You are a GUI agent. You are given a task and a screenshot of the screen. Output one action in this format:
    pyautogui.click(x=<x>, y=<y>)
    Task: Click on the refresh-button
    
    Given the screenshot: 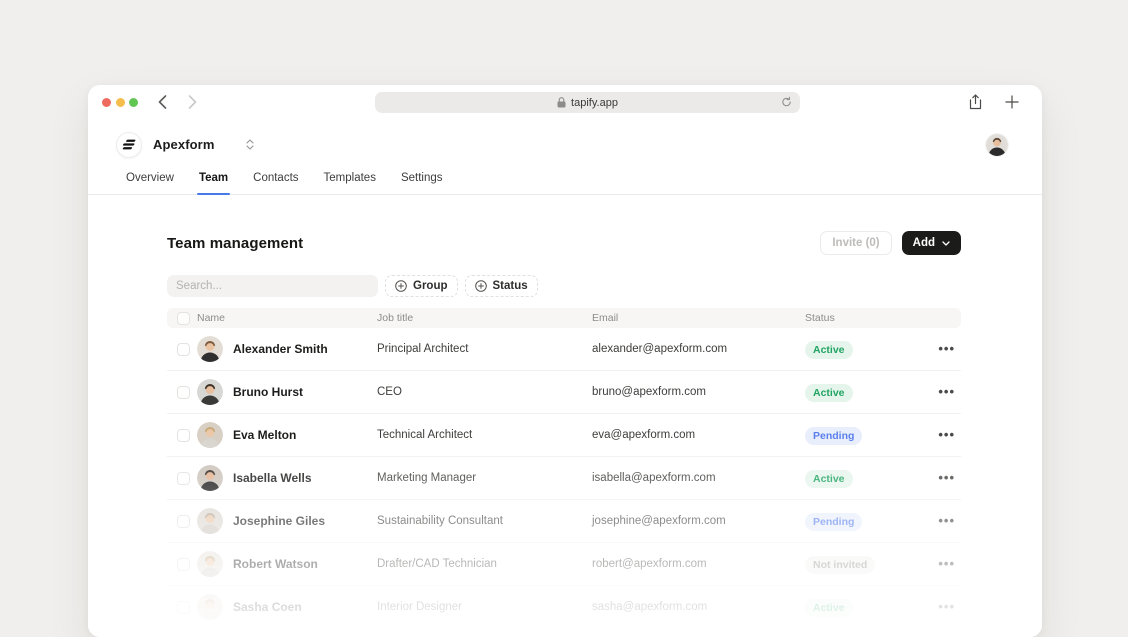 What is the action you would take?
    pyautogui.click(x=786, y=102)
    